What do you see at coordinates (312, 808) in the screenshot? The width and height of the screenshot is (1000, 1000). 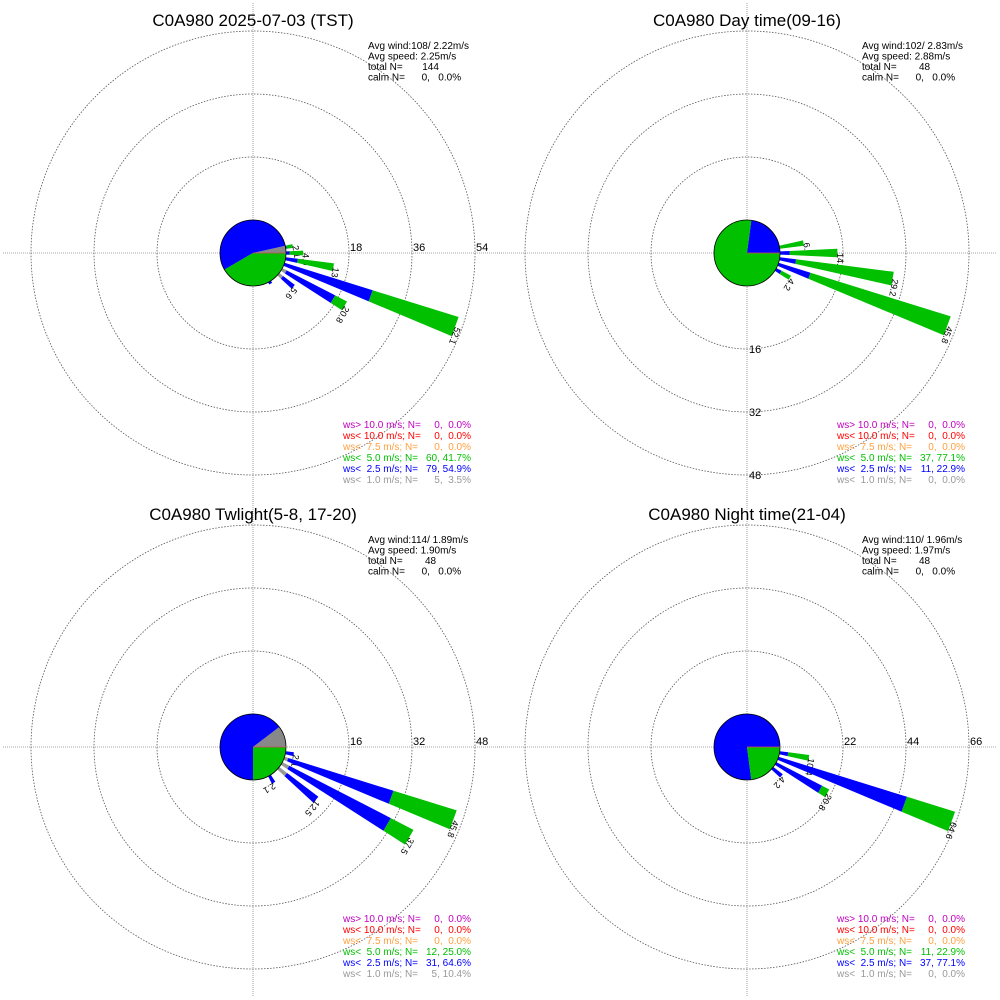 I see `bar-value-label: 12.5` at bounding box center [312, 808].